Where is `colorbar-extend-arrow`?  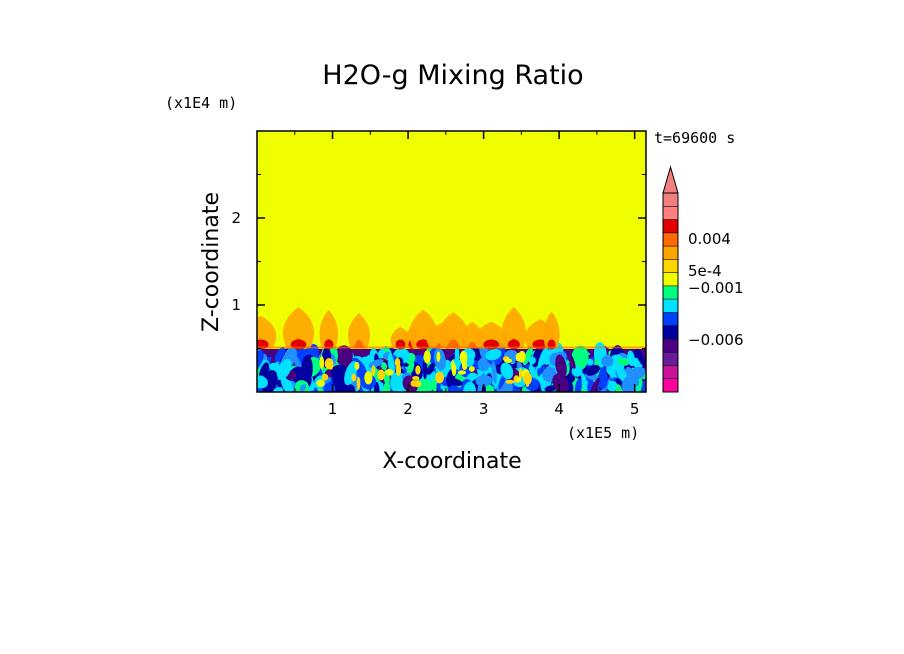 colorbar-extend-arrow is located at coordinates (670, 179).